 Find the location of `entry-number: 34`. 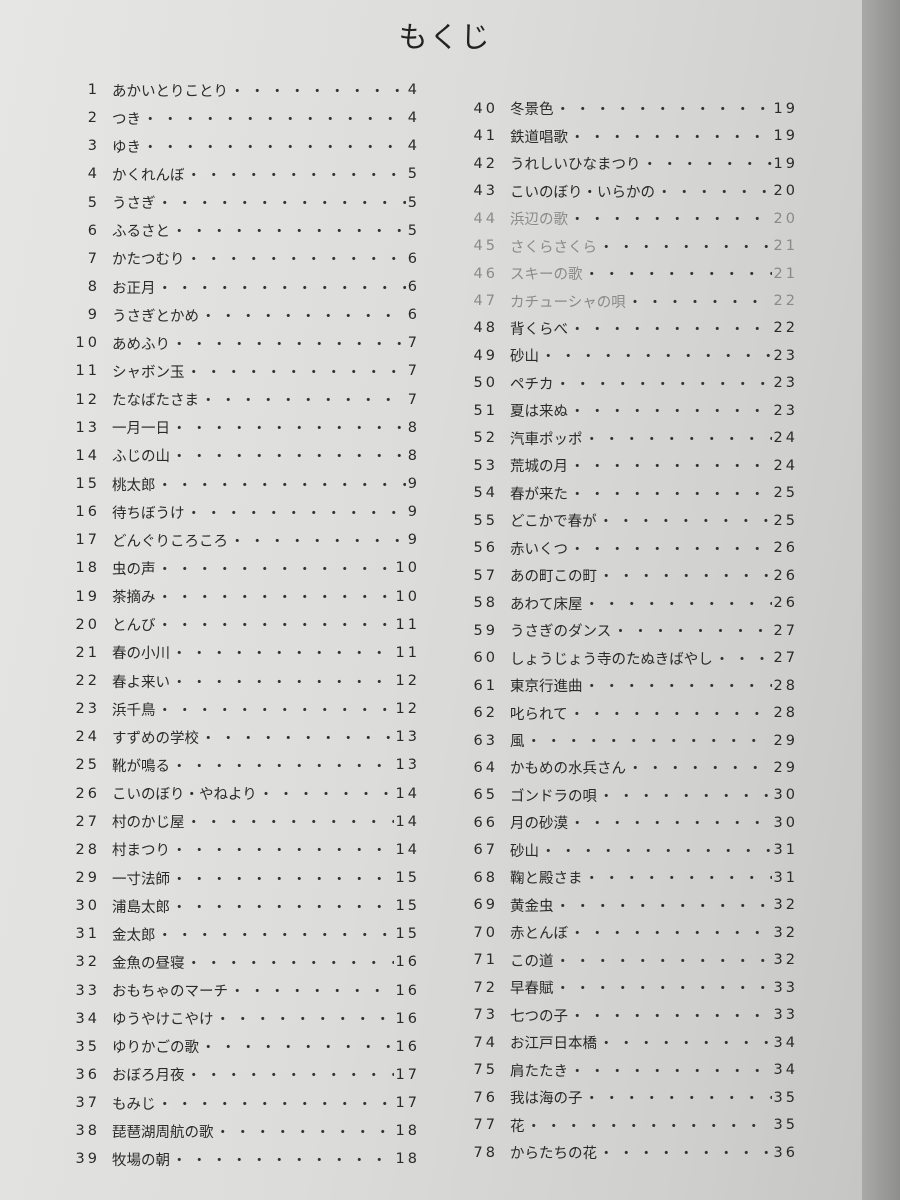

entry-number: 34 is located at coordinates (87, 1018).